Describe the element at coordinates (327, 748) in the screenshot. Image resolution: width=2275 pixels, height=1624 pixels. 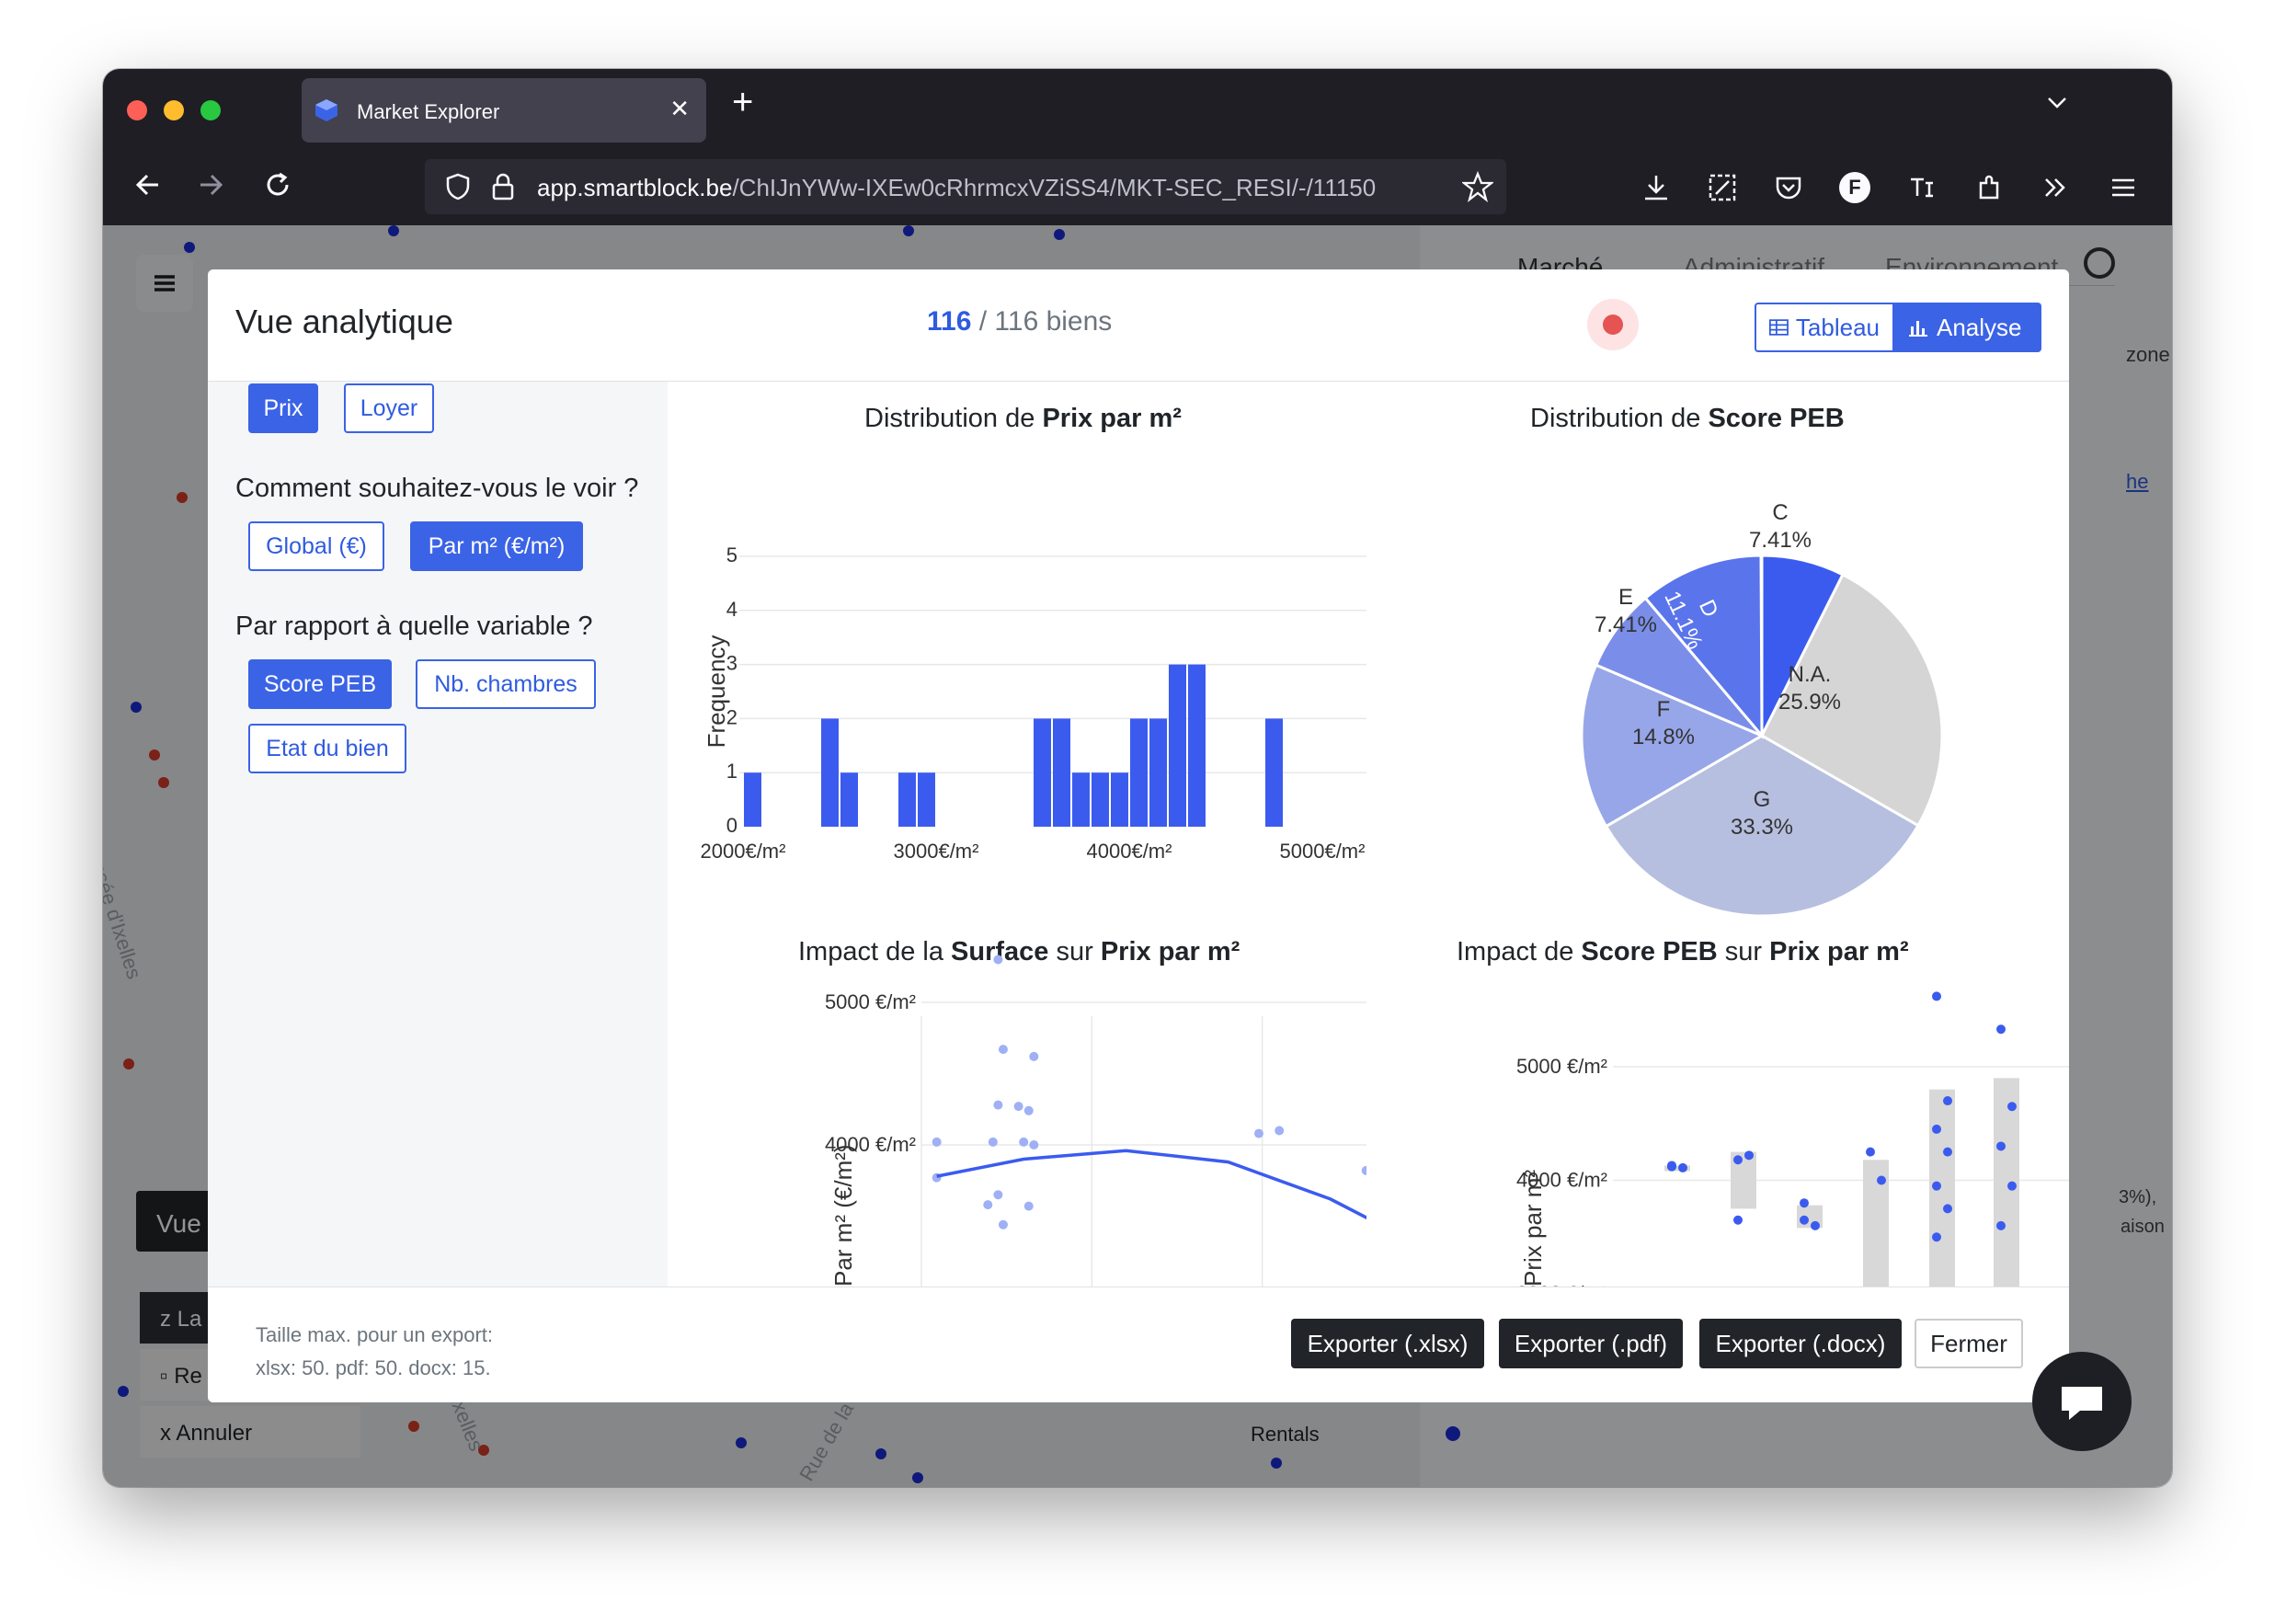
I see `variable-etat-bien-button: Etat du bien` at that location.